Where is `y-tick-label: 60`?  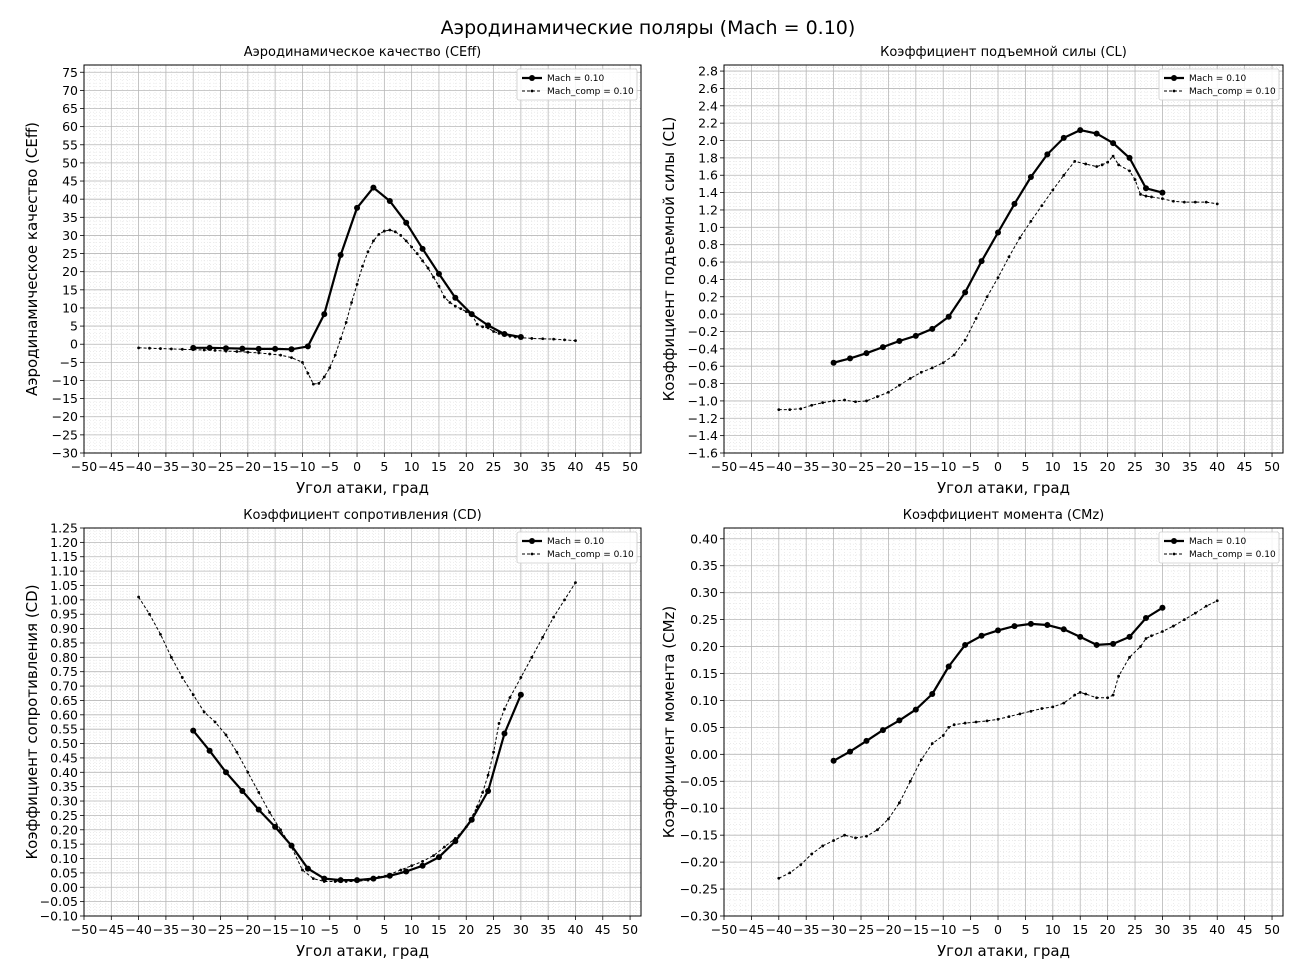
y-tick-label: 60 is located at coordinates (70, 126).